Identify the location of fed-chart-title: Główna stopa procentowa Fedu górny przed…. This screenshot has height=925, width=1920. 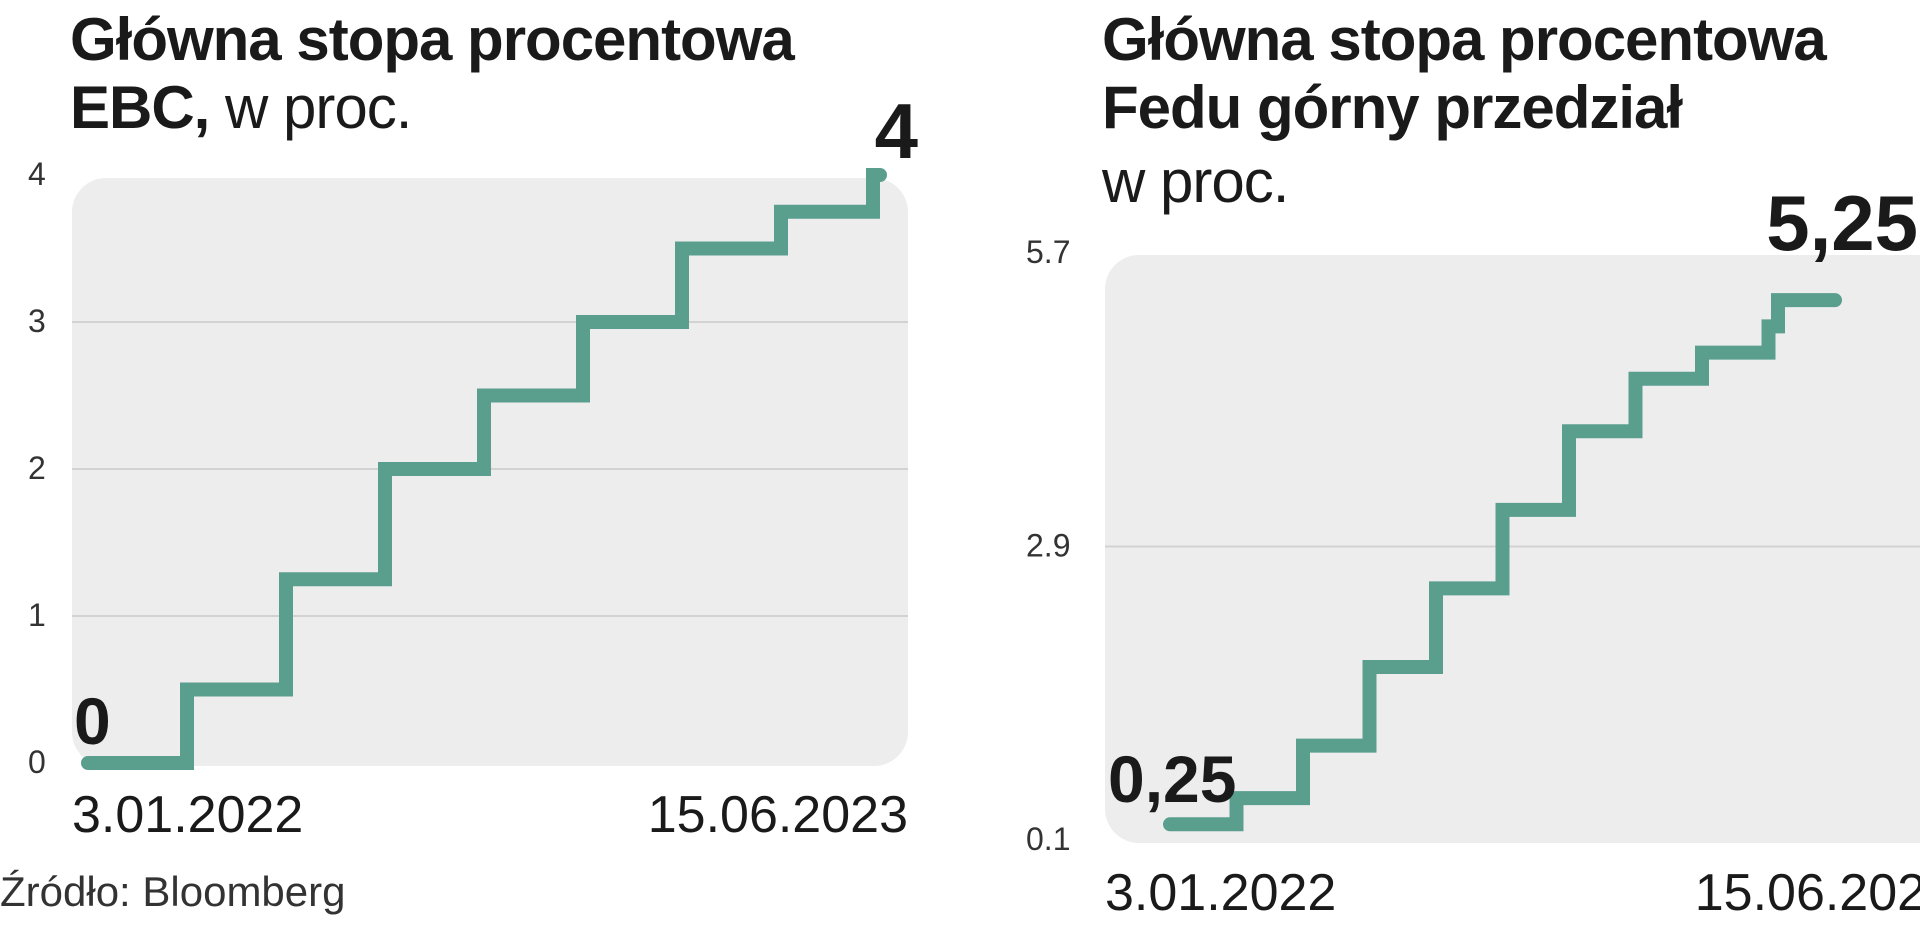
(1464, 73).